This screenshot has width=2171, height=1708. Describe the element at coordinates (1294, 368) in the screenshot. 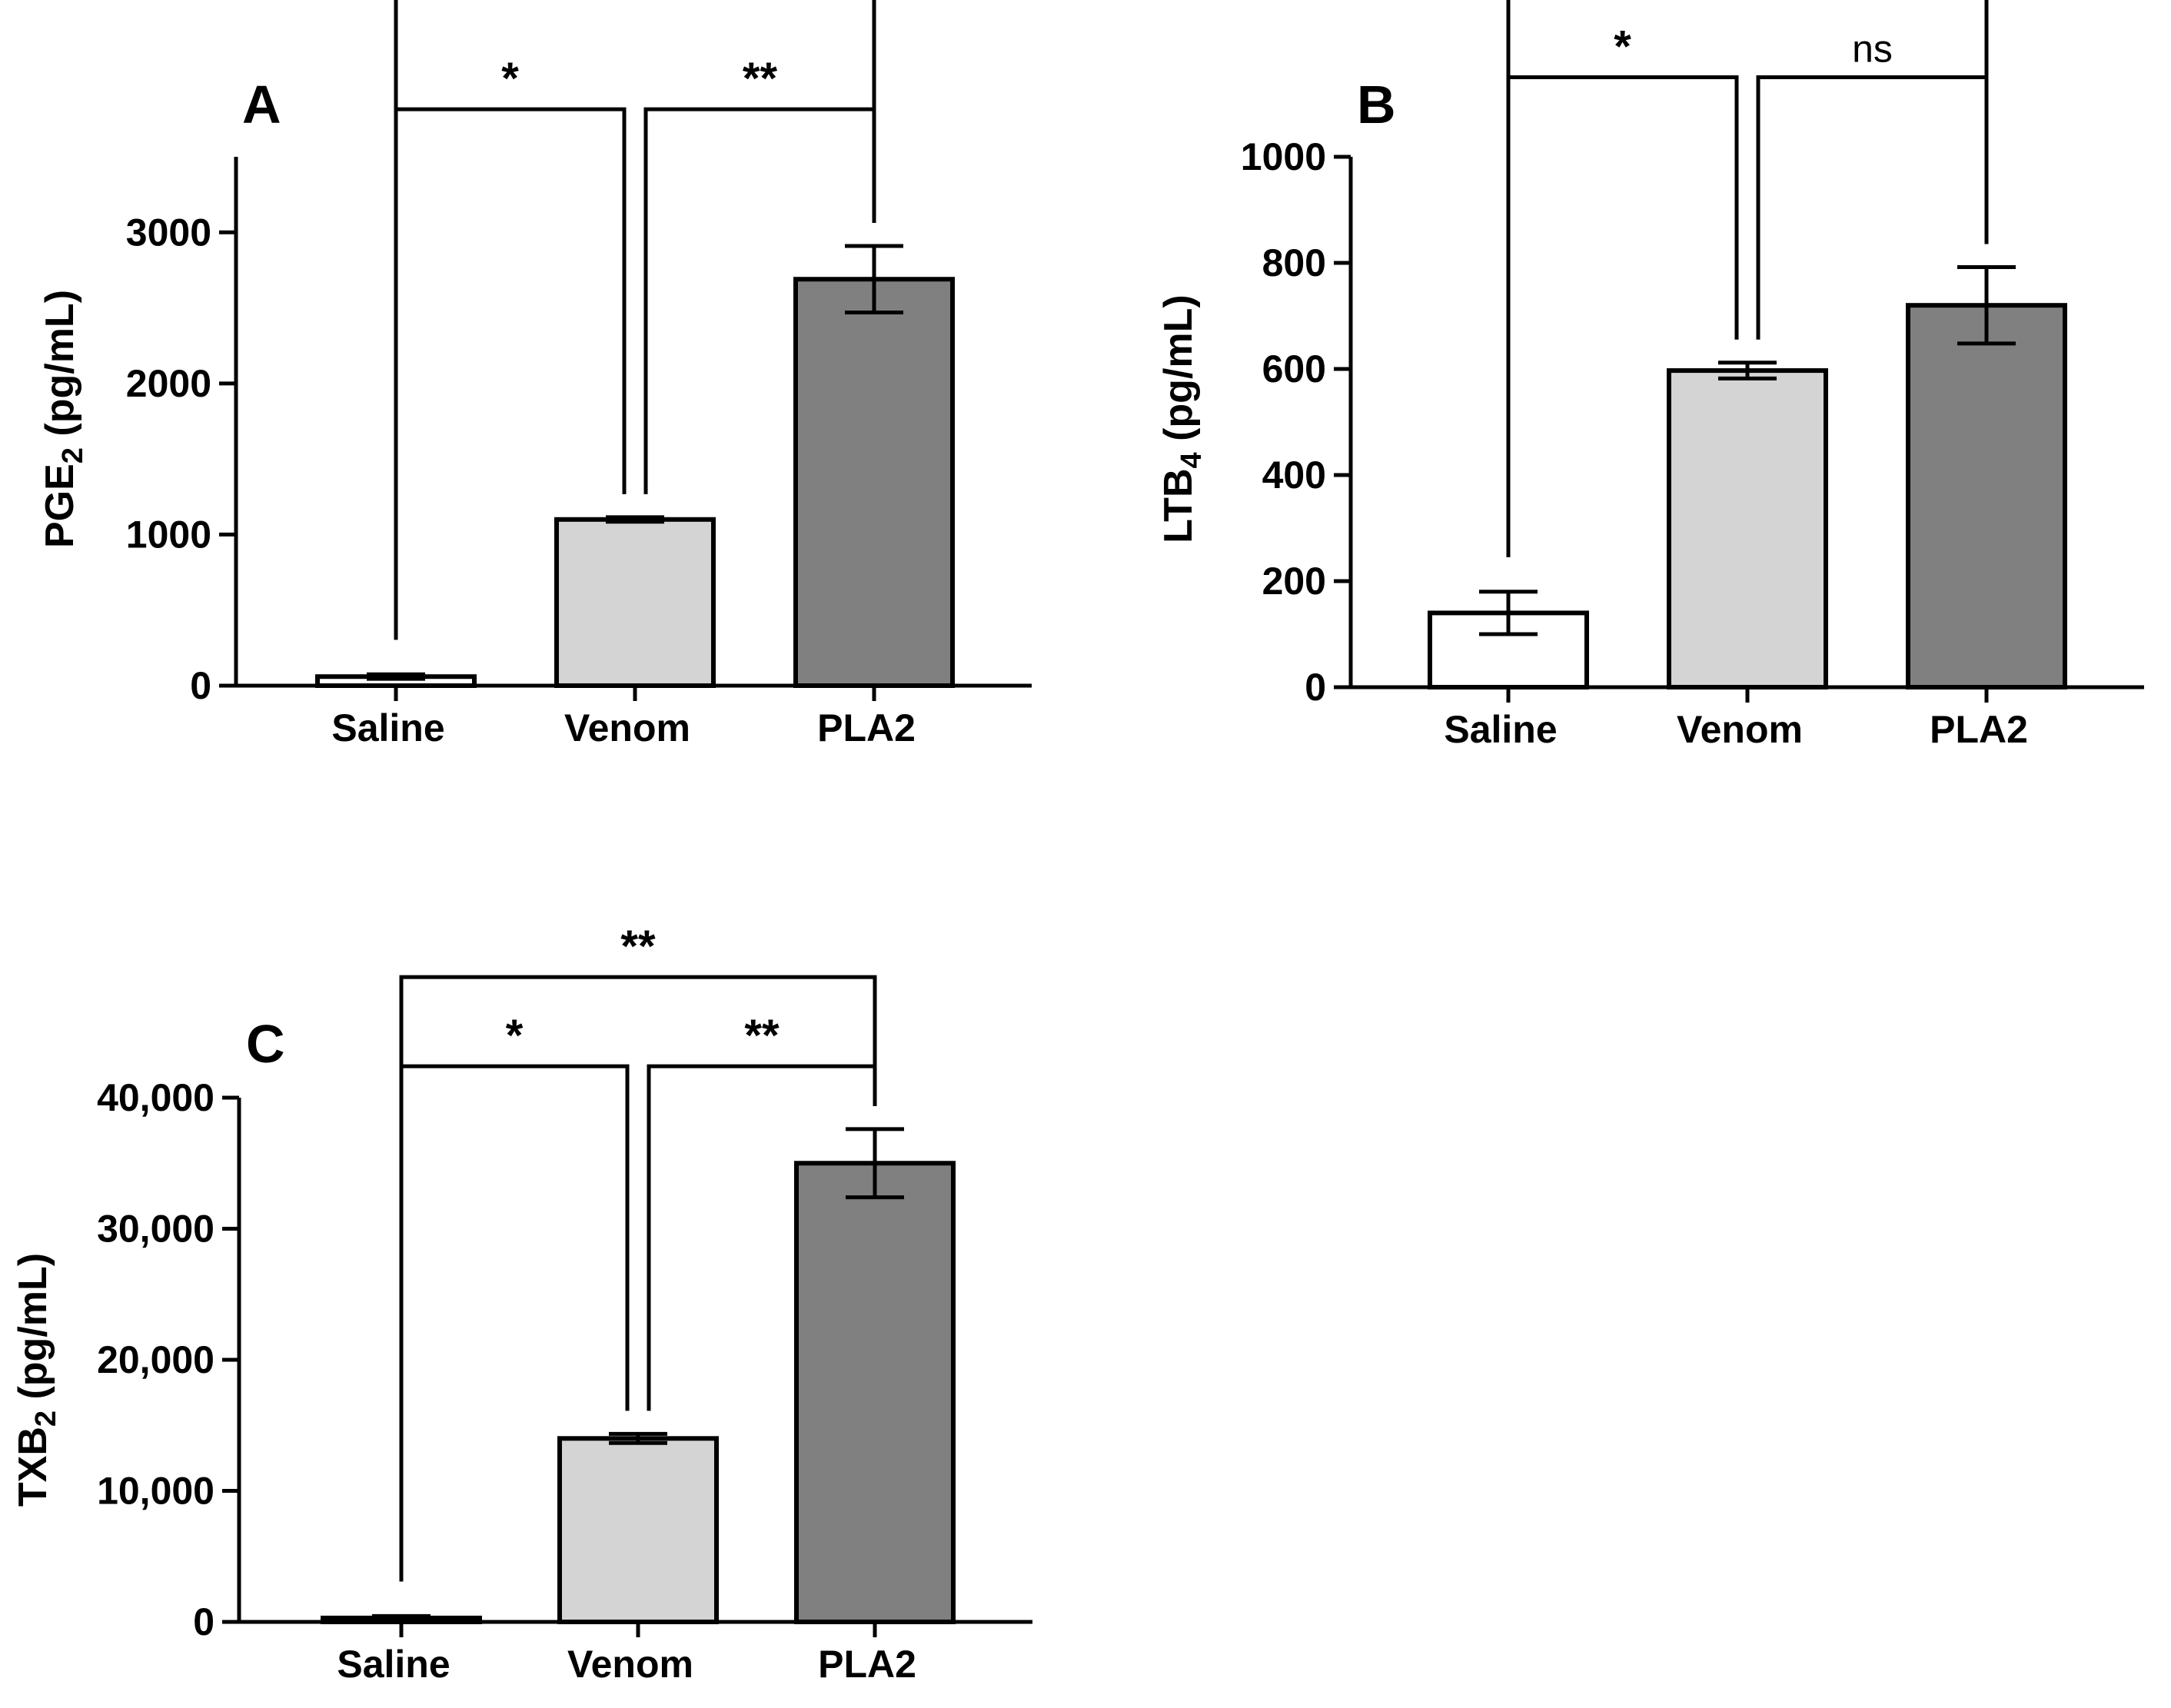

I see `y-tick-label: 600` at that location.